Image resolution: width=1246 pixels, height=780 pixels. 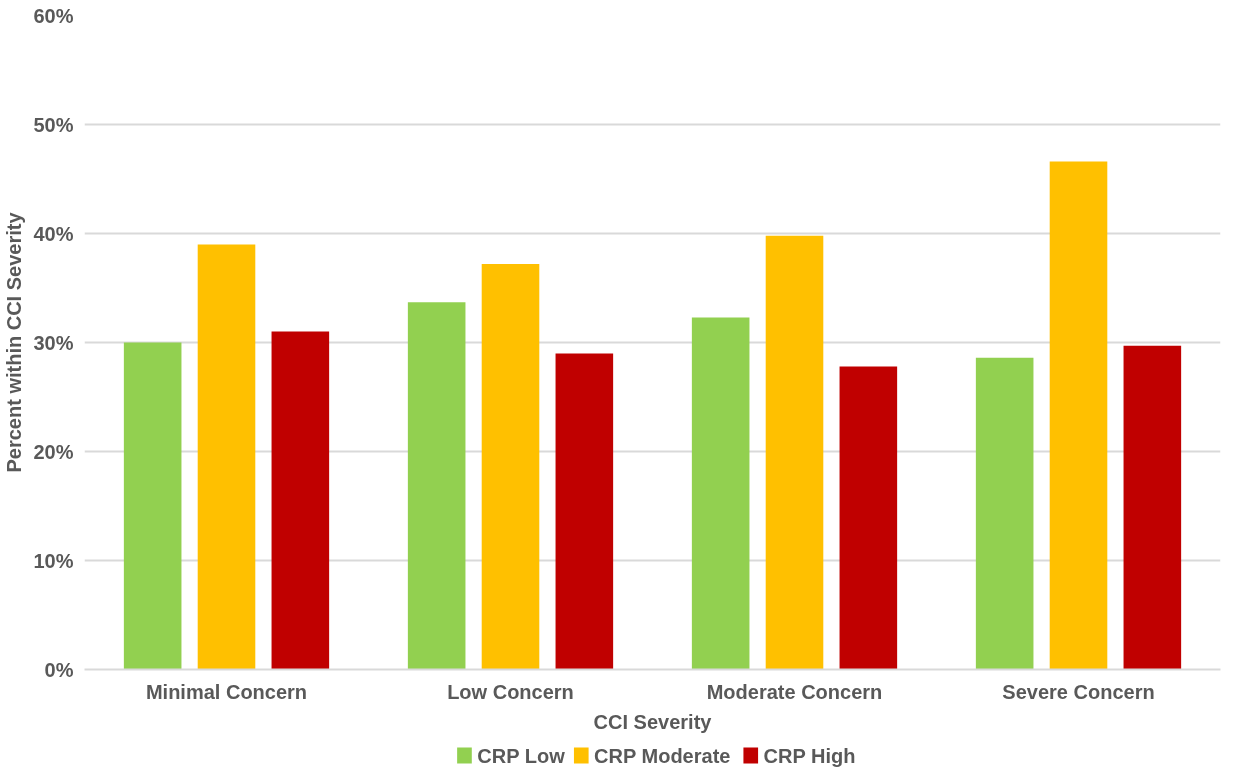 What do you see at coordinates (794, 691) in the screenshot?
I see `x-tick-label: Moderate Concern` at bounding box center [794, 691].